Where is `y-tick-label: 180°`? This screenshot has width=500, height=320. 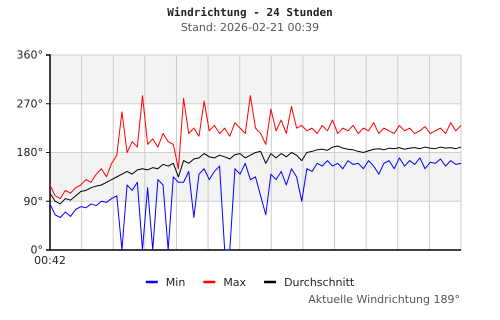
y-tick-label: 180° is located at coordinates (29, 153).